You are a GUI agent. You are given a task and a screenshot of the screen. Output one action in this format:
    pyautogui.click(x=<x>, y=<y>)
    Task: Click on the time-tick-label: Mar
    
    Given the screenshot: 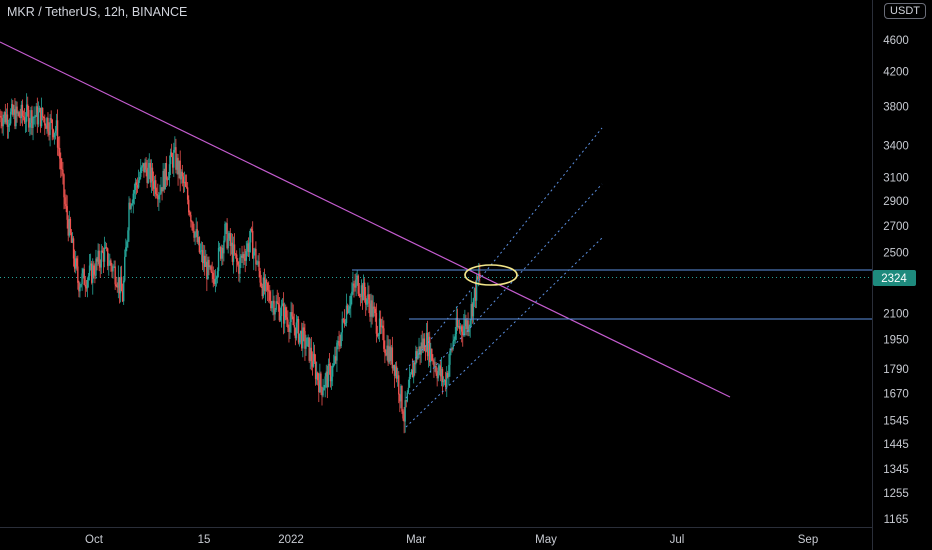 What is the action you would take?
    pyautogui.click(x=416, y=540)
    